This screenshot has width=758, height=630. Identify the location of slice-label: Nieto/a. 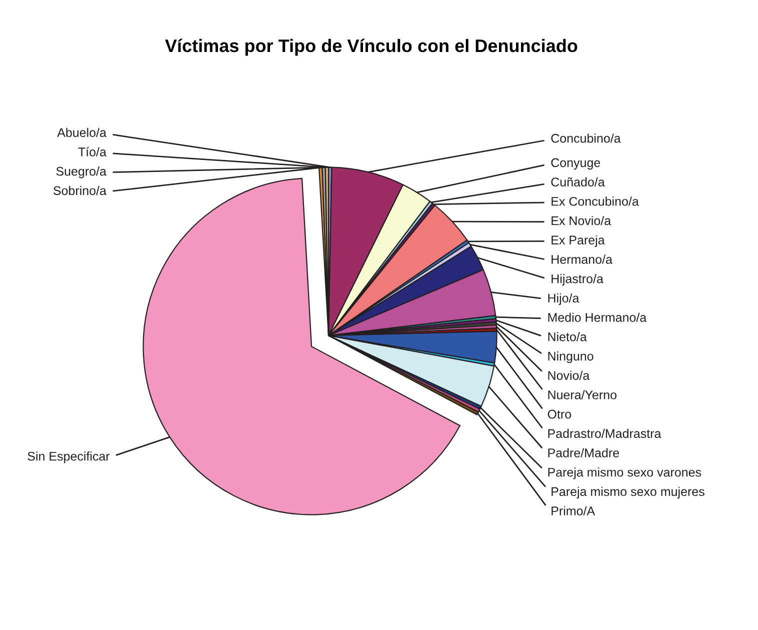
(567, 337).